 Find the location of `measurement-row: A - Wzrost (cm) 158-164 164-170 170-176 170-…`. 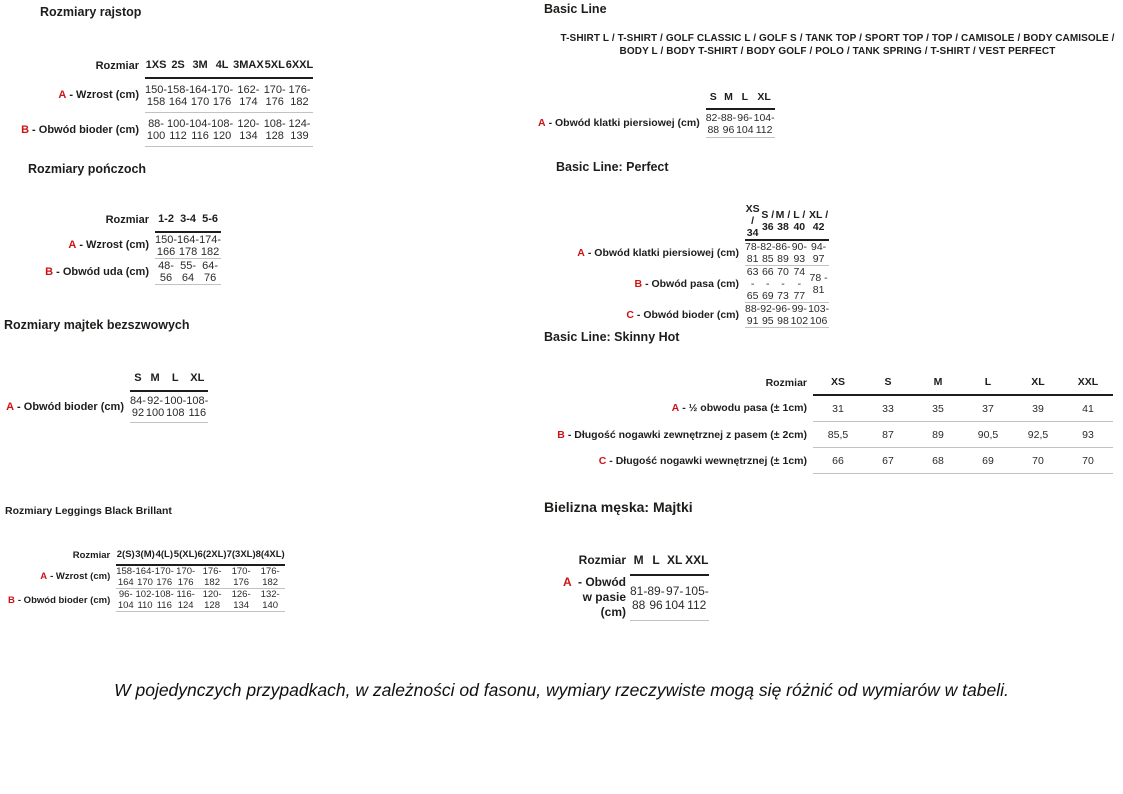

measurement-row: A - Wzrost (cm) 158-164 164-170 170-176 170-… is located at coordinates (146, 577).